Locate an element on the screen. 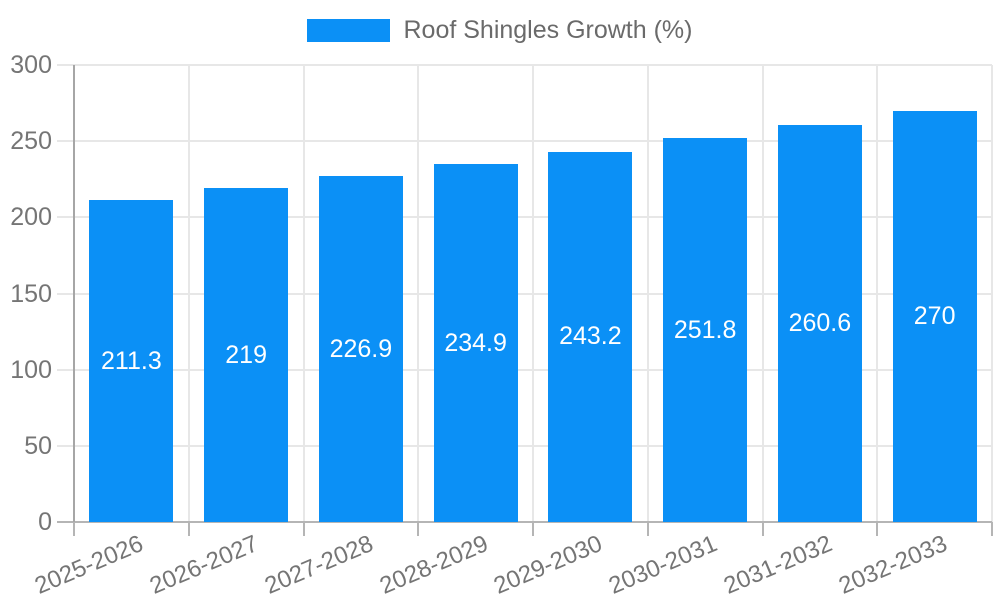 This screenshot has width=1000, height=600. bar-2029-2030: 243.2 is located at coordinates (590, 336).